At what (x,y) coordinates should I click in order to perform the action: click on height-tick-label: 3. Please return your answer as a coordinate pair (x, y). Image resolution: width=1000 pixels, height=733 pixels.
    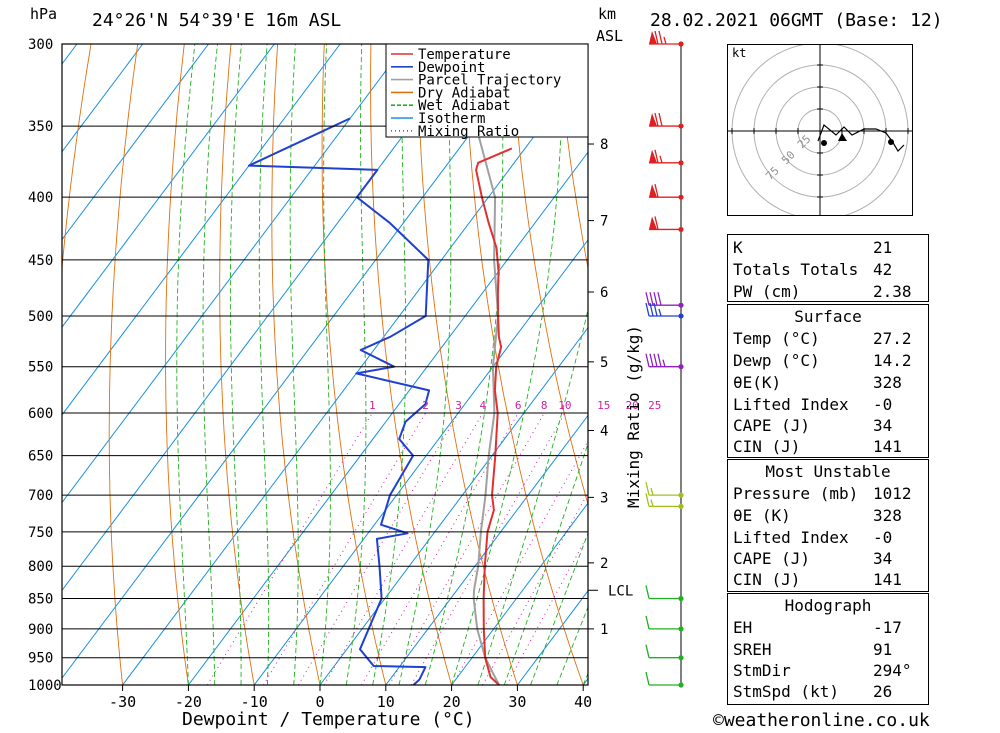
    Looking at the image, I should click on (604, 498).